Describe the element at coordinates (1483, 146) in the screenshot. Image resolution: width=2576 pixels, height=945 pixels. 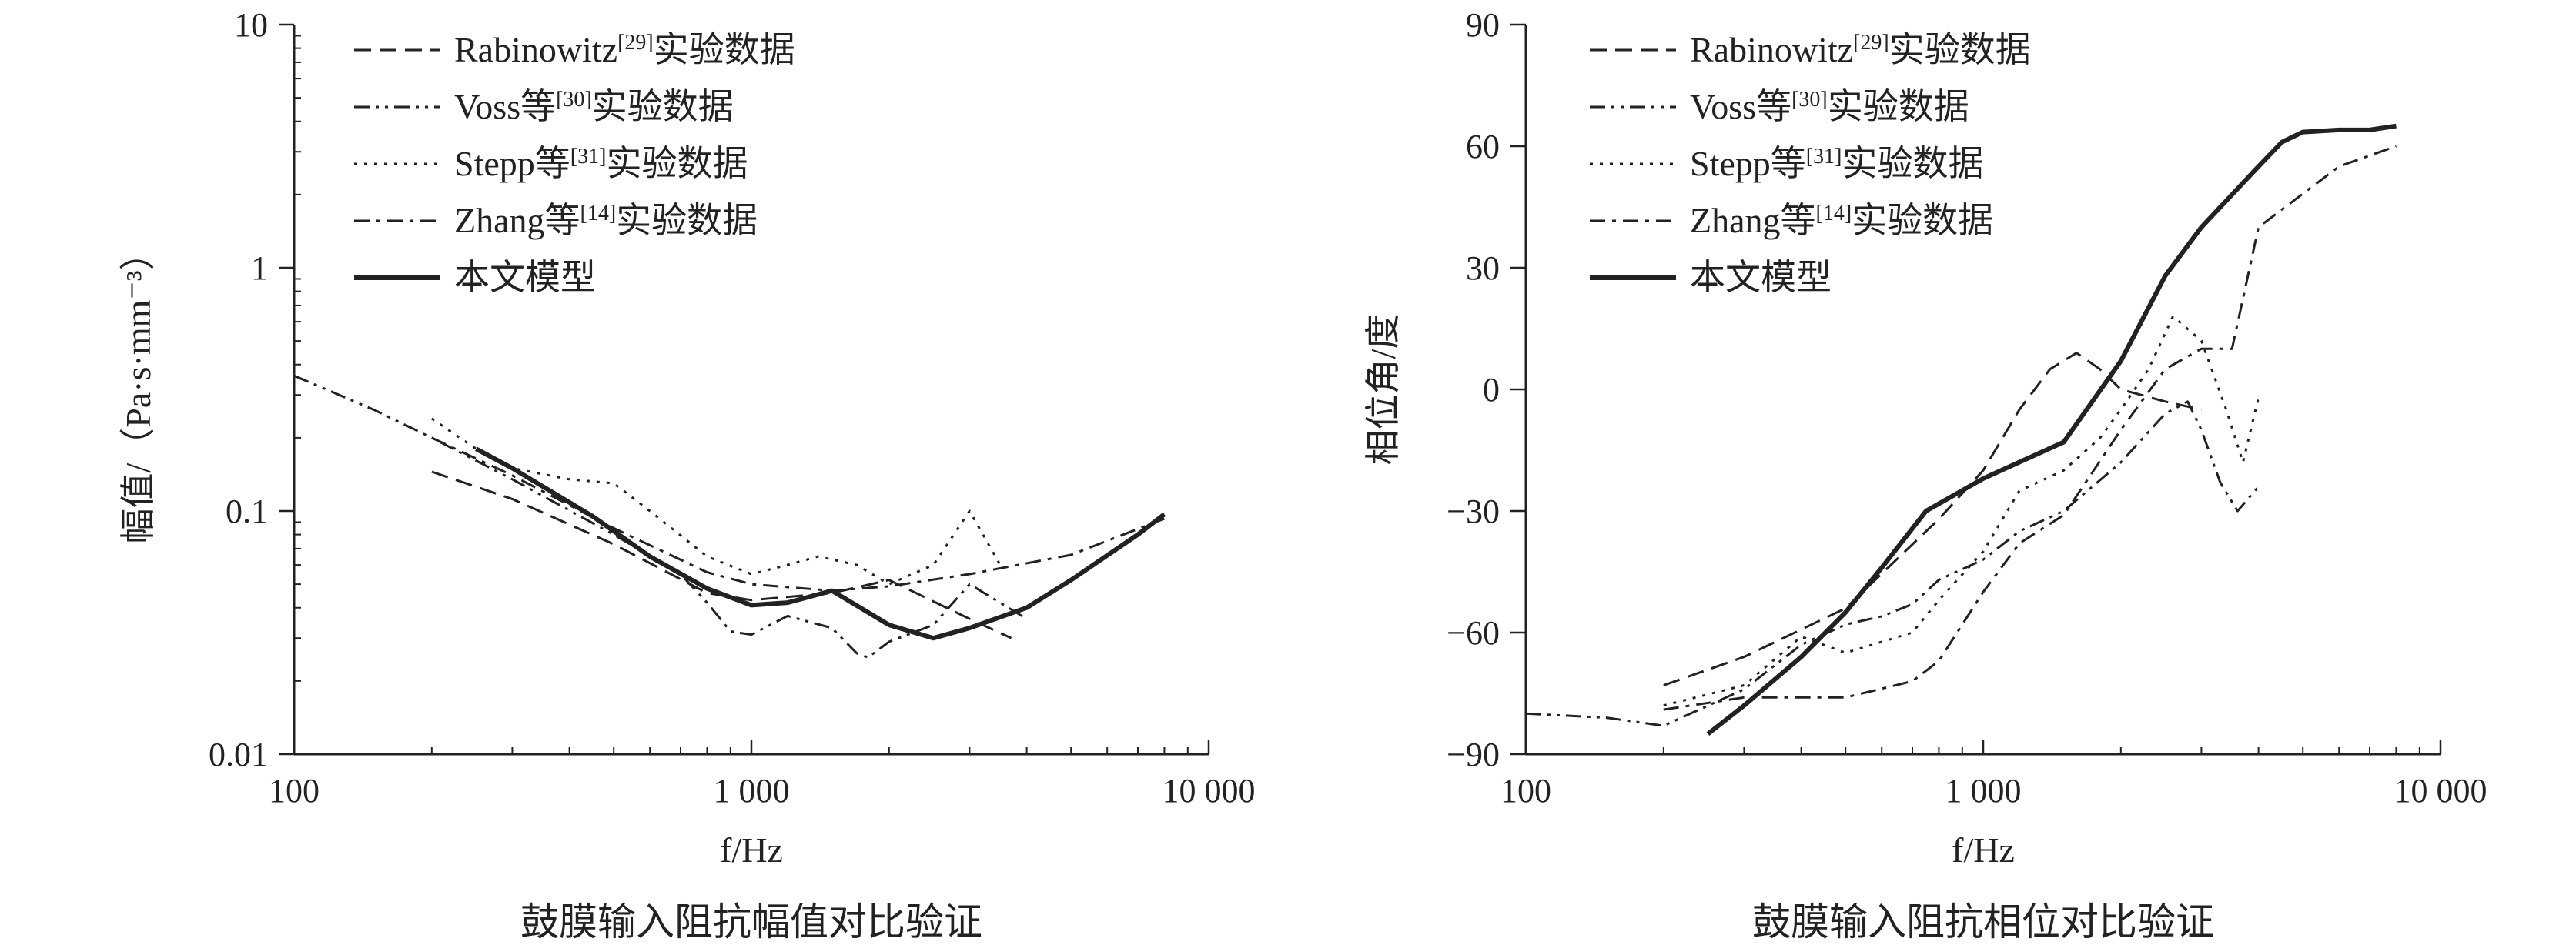
I see `y-tick-label: 60` at that location.